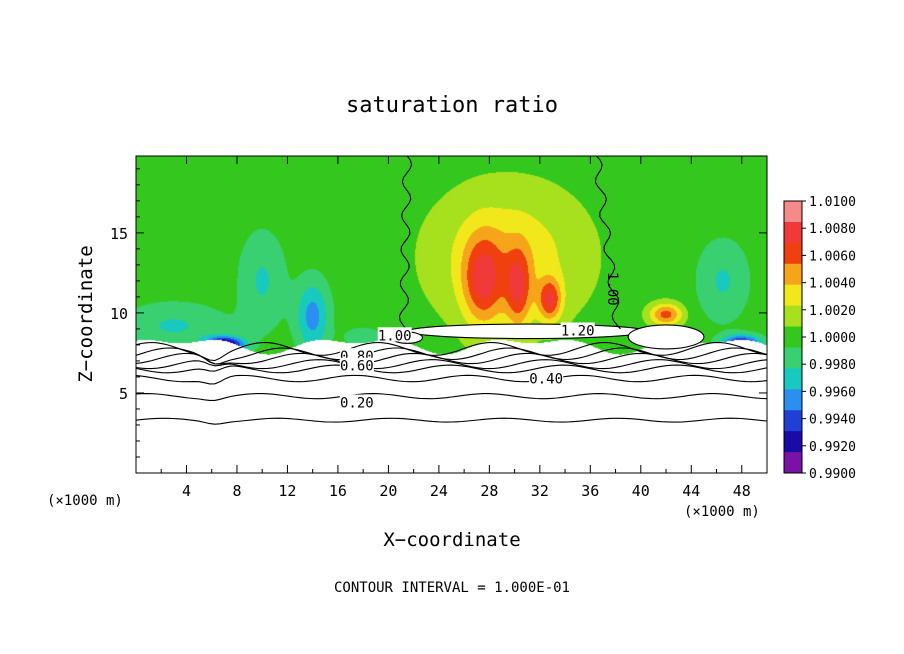  Describe the element at coordinates (119, 234) in the screenshot. I see `y-tick-label: 15` at that location.